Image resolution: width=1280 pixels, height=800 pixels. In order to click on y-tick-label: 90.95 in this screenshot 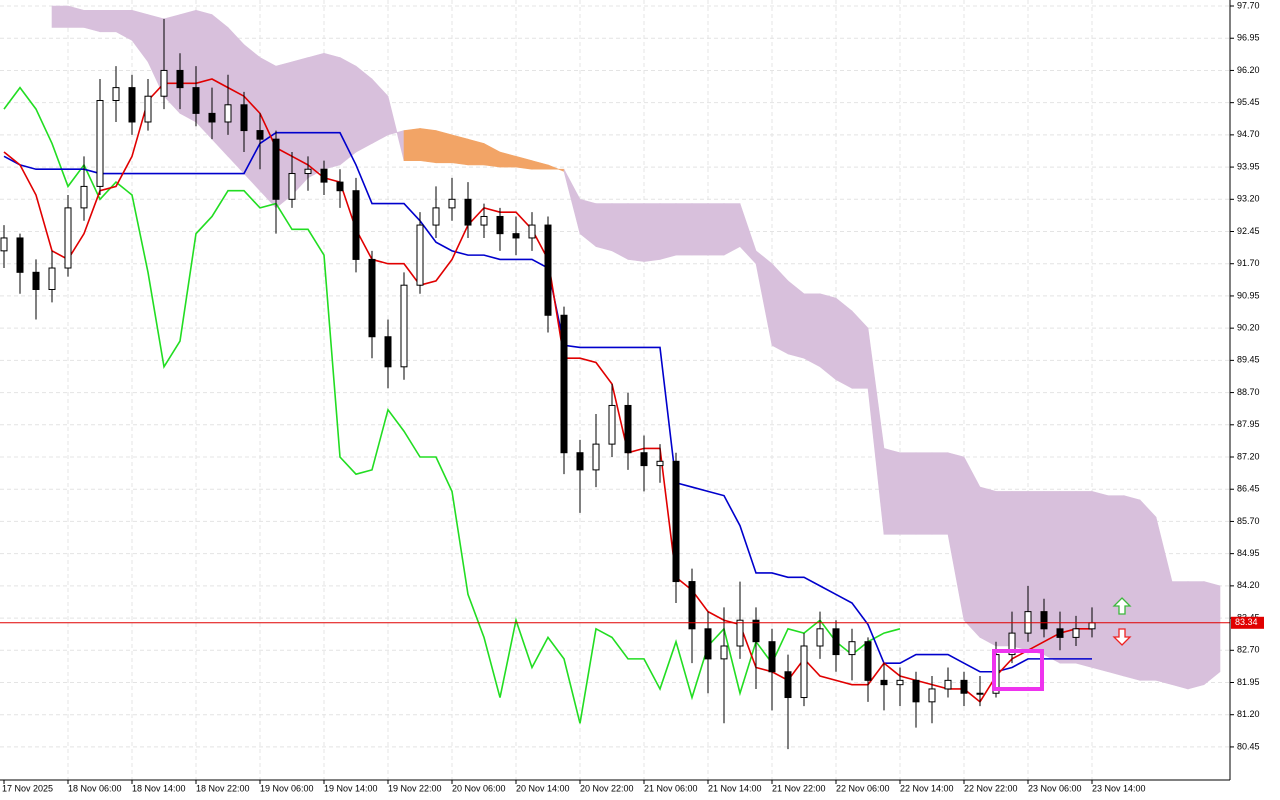, I will do `click(1248, 295)`.